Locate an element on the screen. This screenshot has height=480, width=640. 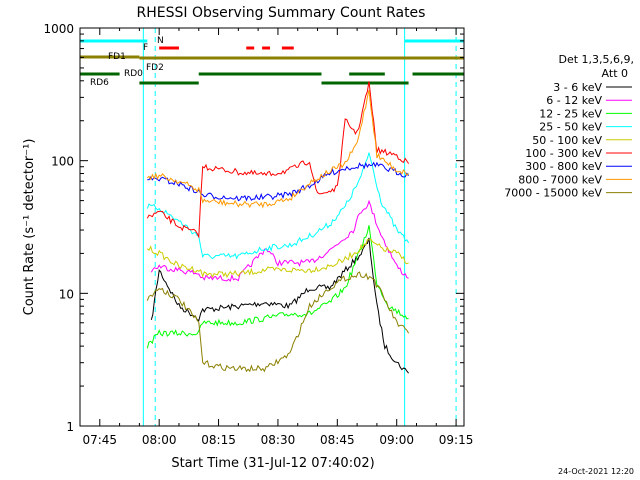
flag-label-fd2: FD2 is located at coordinates (155, 68).